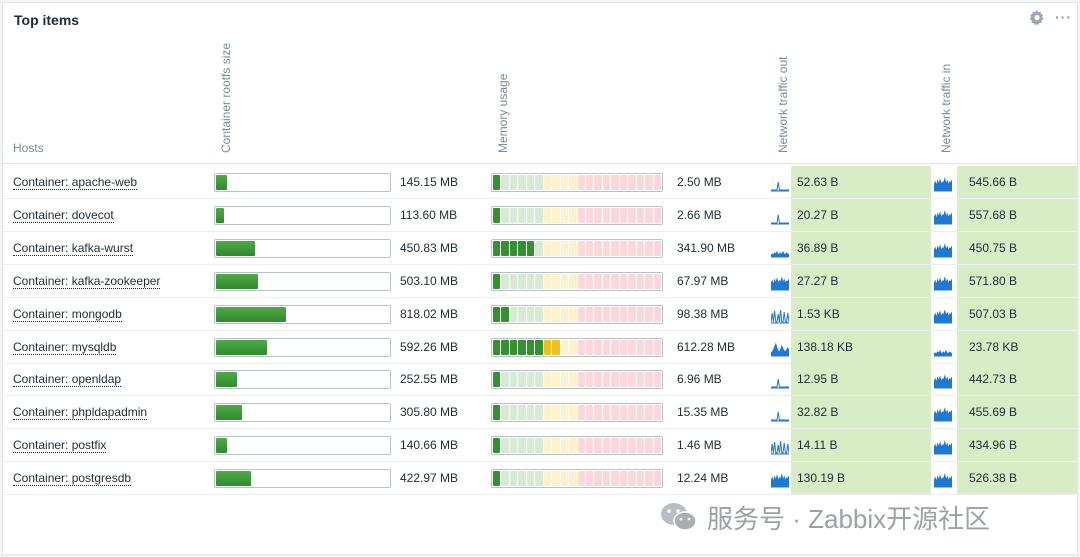  What do you see at coordinates (226, 97) in the screenshot?
I see `column-header-rootfs: Container rootfs size` at bounding box center [226, 97].